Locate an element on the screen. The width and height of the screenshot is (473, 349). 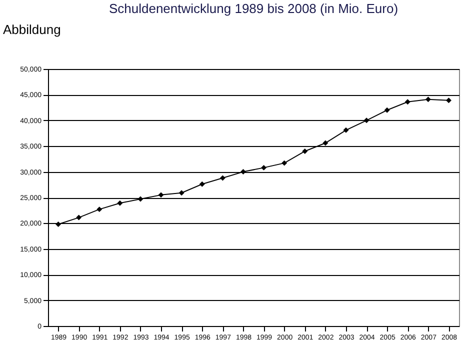
text: Abbildung is located at coordinates (32, 29).